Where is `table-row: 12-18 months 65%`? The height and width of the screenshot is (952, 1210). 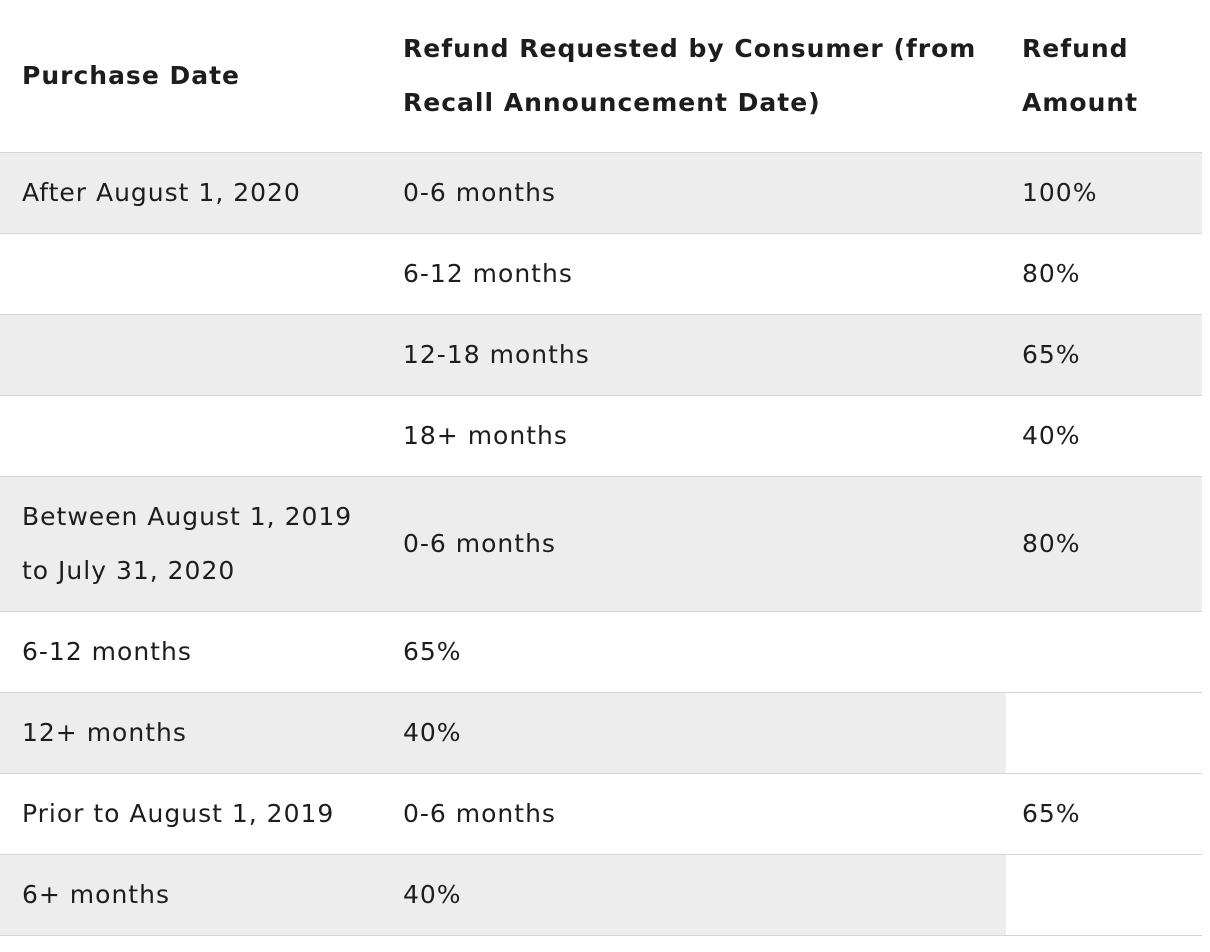 table-row: 12-18 months 65% is located at coordinates (601, 355).